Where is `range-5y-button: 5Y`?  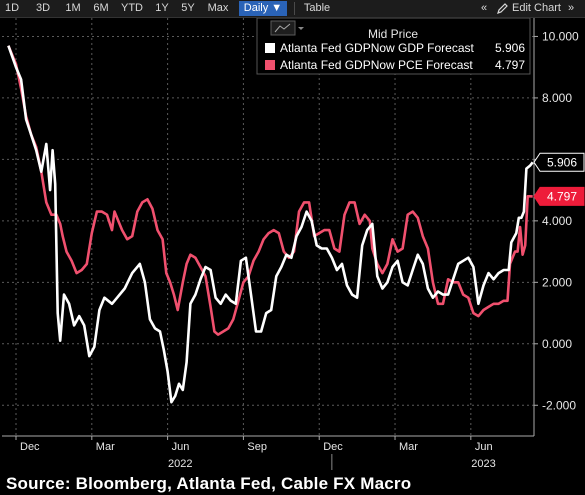 range-5y-button: 5Y is located at coordinates (188, 8).